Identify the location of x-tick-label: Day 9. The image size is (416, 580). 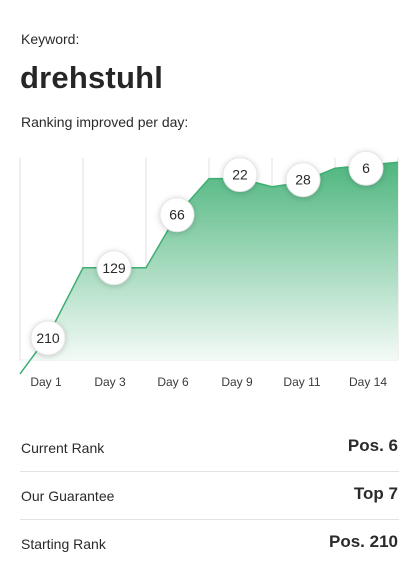
(237, 382).